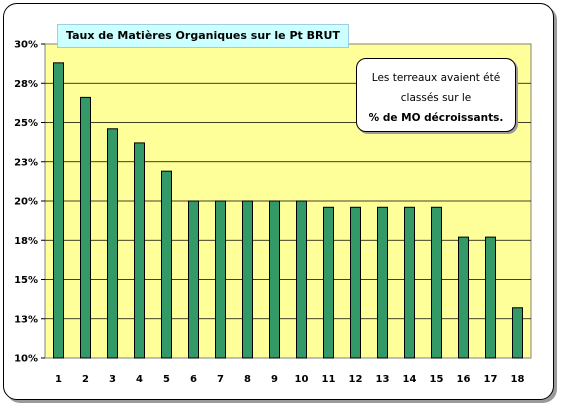 This screenshot has height=407, width=562. What do you see at coordinates (26, 84) in the screenshot?
I see `y-tick-label: 28%` at bounding box center [26, 84].